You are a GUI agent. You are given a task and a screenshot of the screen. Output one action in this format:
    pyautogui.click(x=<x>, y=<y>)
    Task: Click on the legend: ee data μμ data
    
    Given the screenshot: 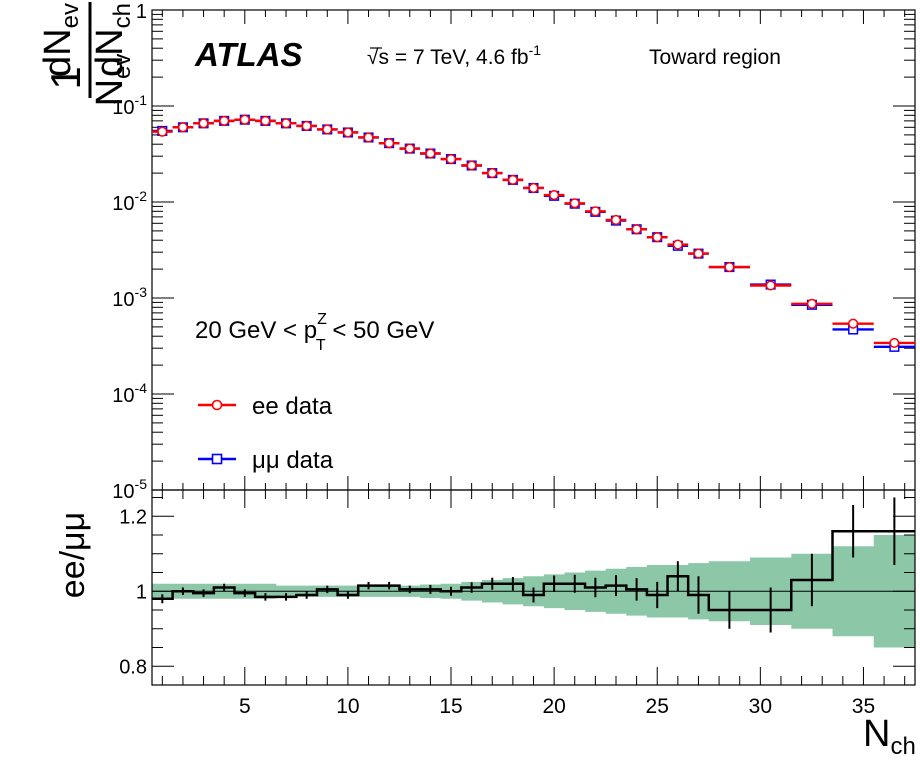 What is the action you would take?
    pyautogui.click(x=266, y=433)
    